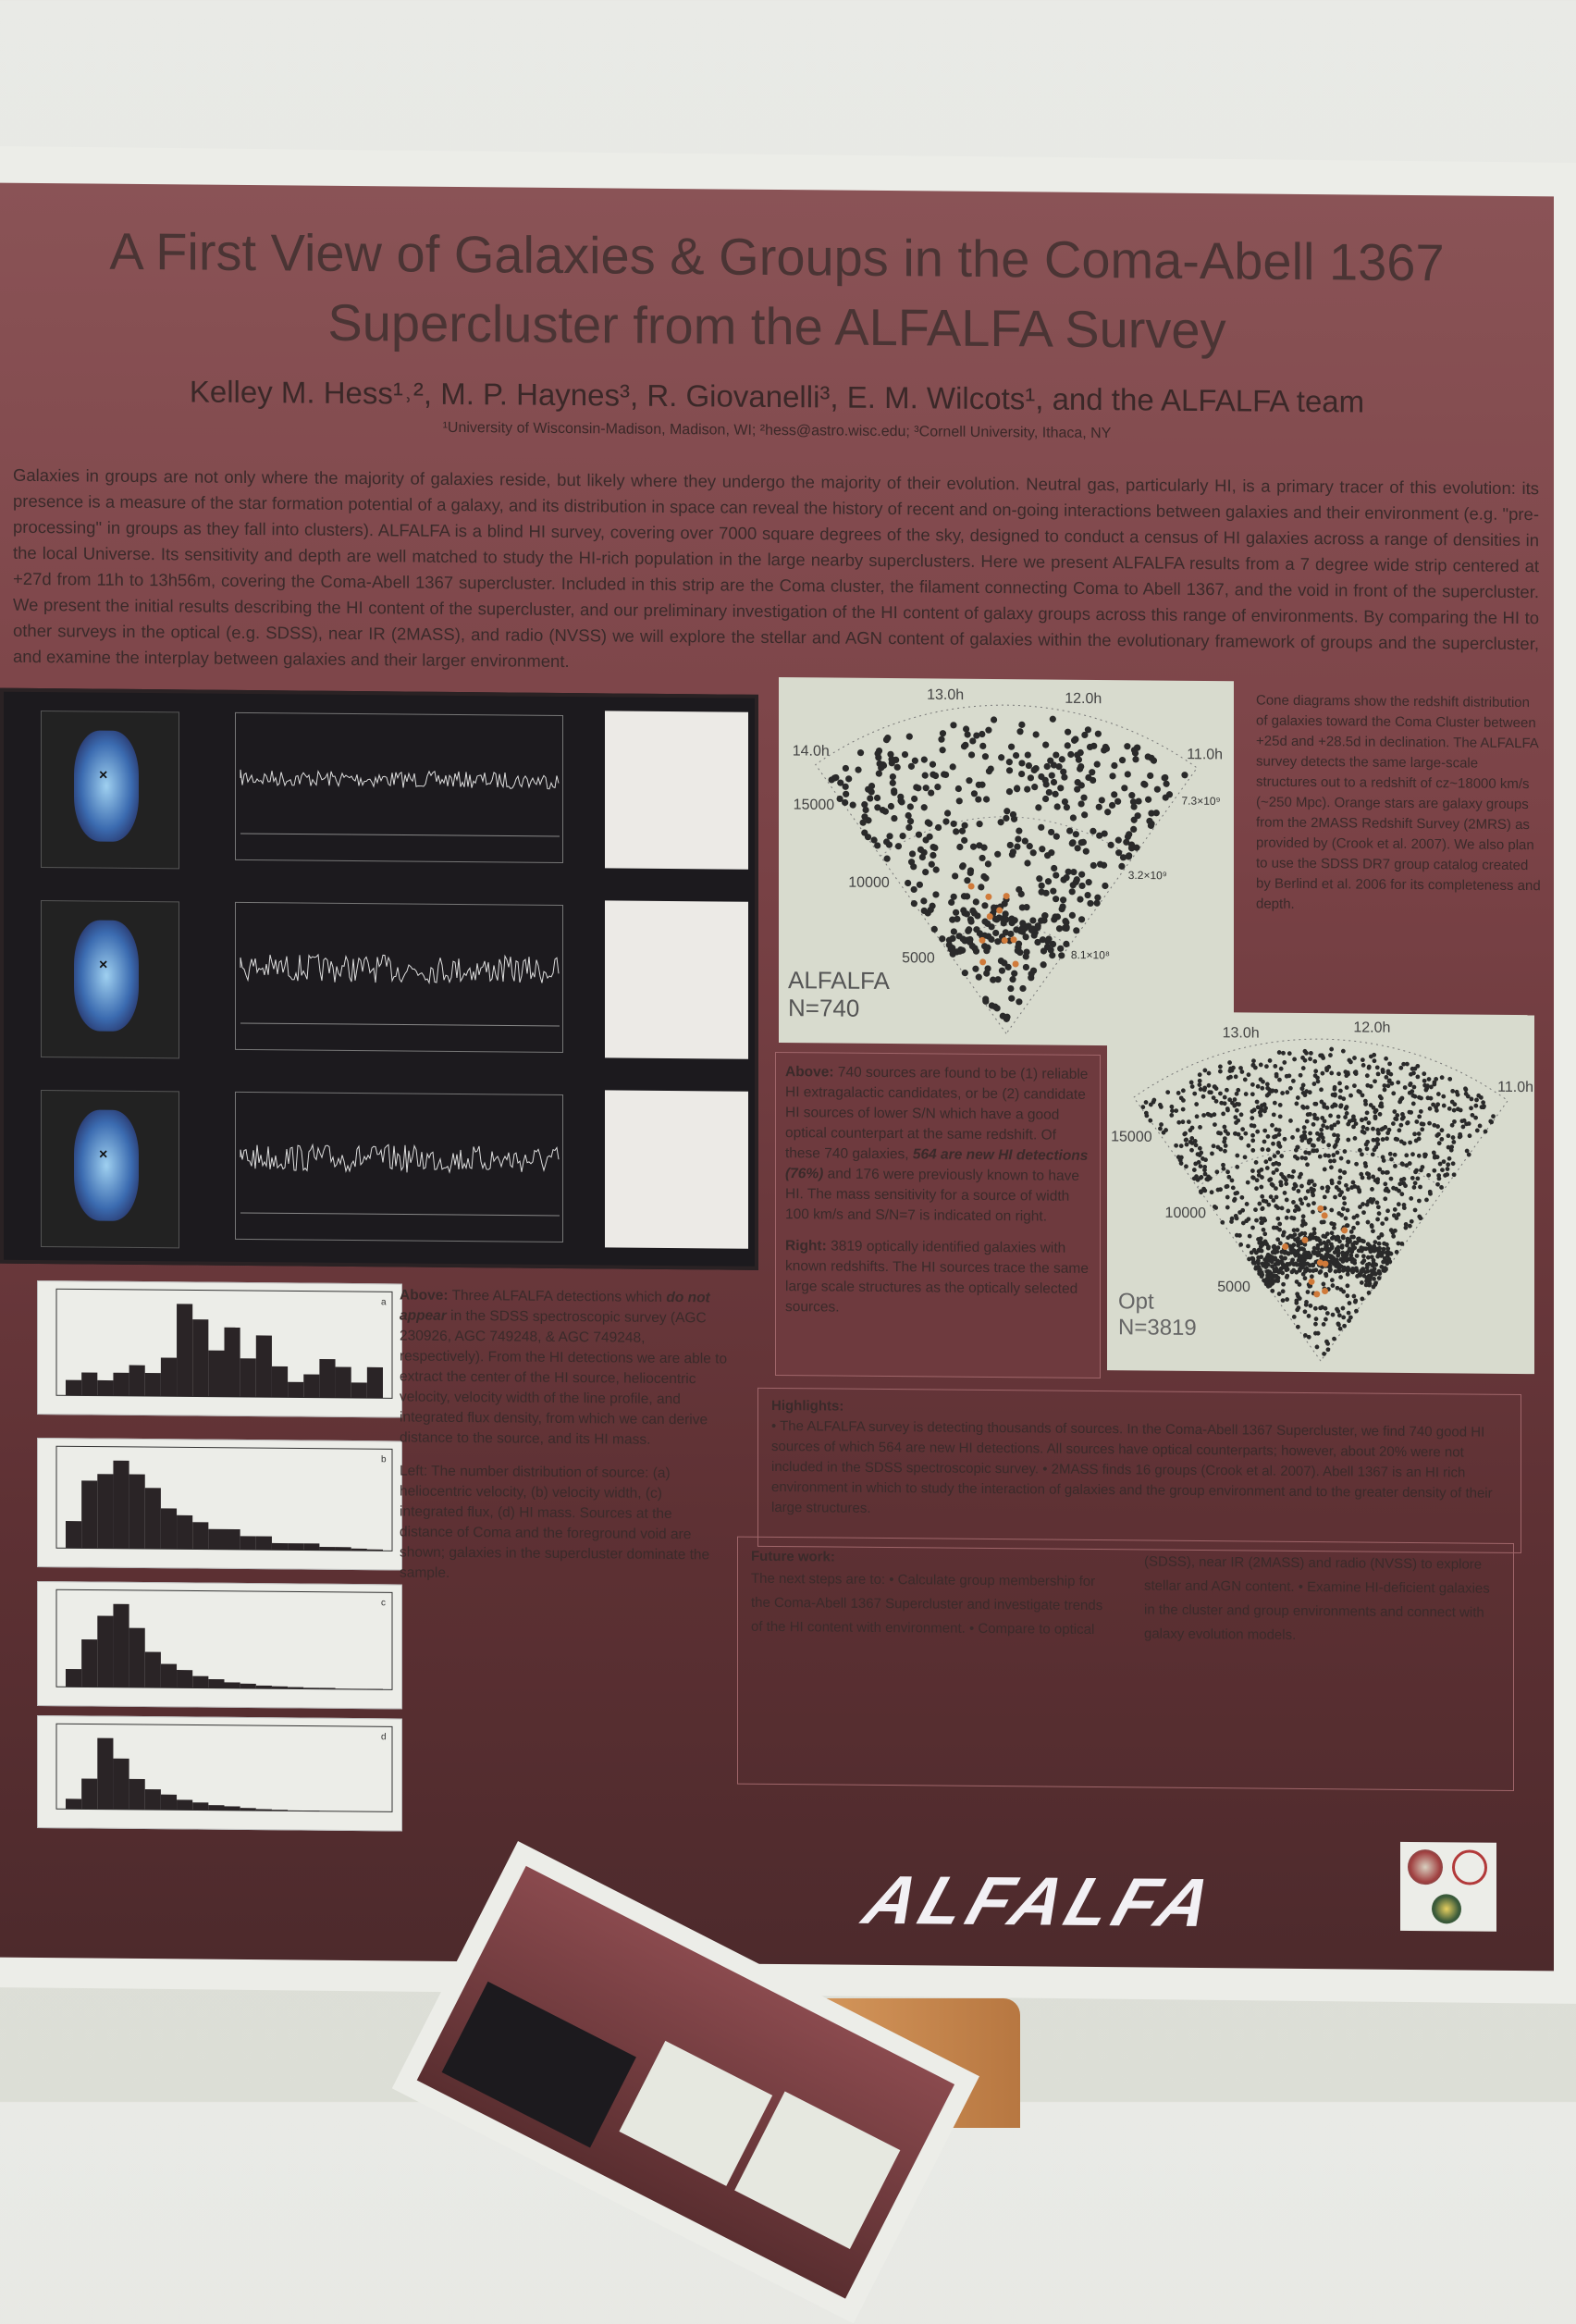  Describe the element at coordinates (399, 977) in the screenshot. I see `hi-spectrum-plot` at that location.